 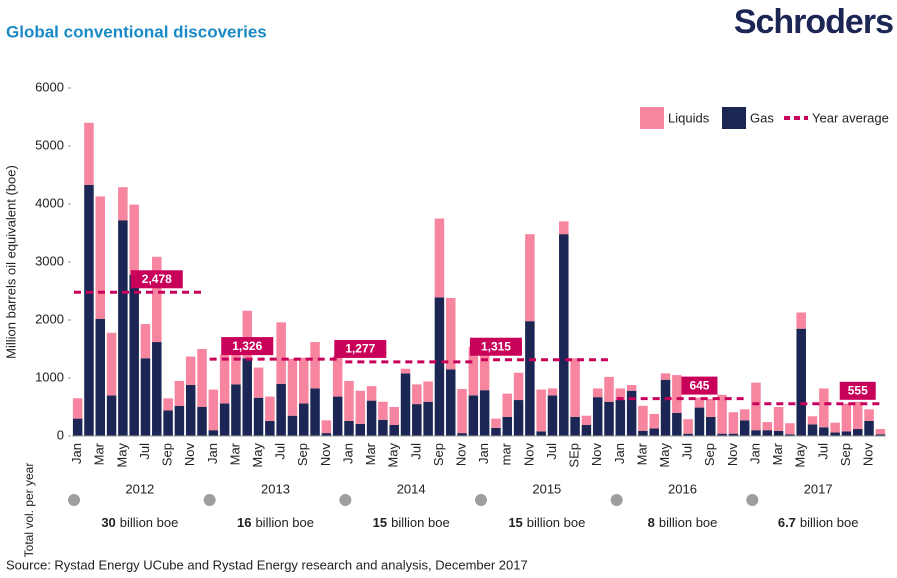 I want to click on year-average-label: 2,478, so click(x=157, y=279).